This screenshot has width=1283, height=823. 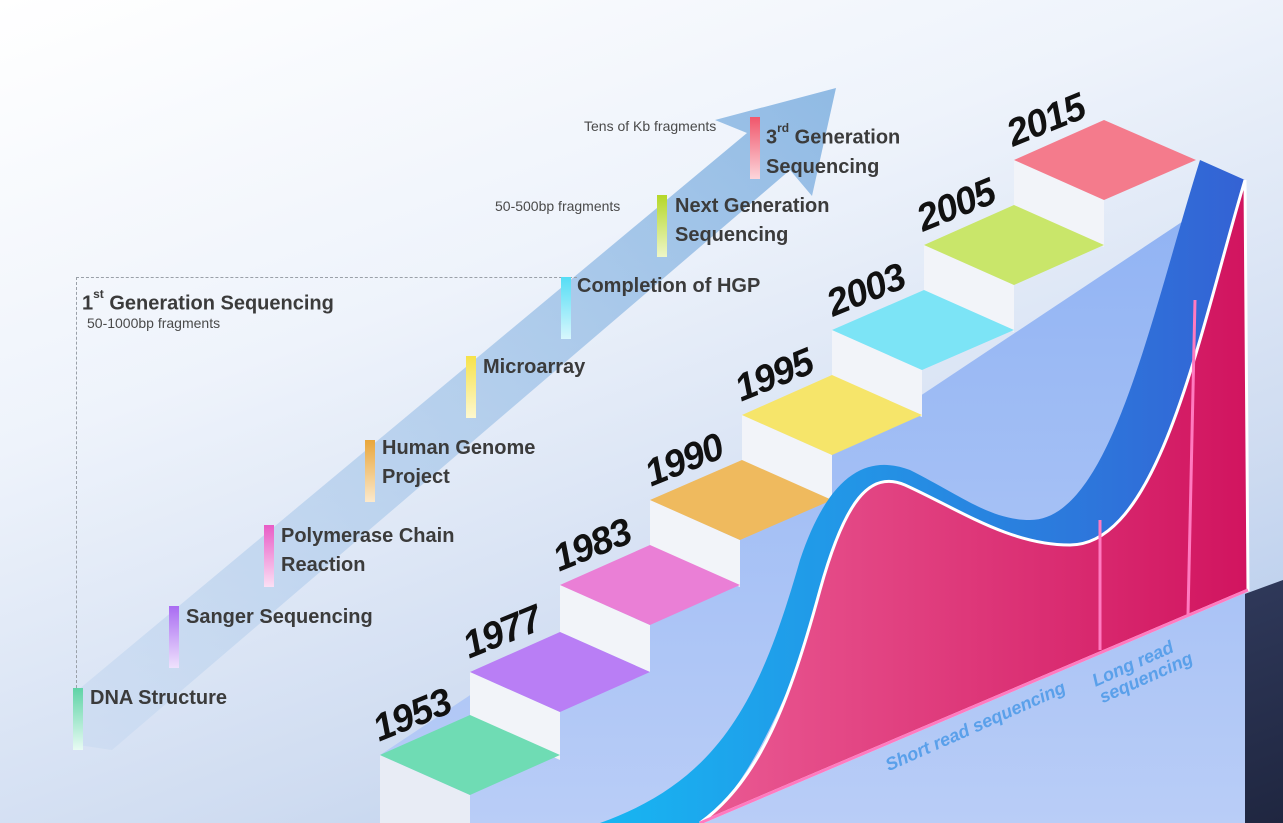 I want to click on milestone-next-generation-sequencing: Next Generation Sequencing, so click(x=752, y=220).